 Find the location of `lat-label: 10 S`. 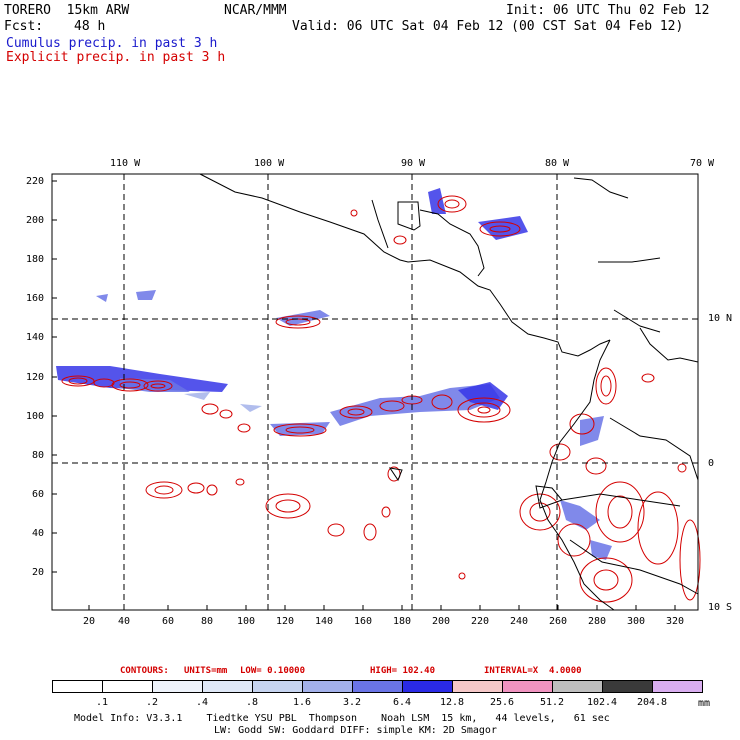

lat-label: 10 S is located at coordinates (720, 607).